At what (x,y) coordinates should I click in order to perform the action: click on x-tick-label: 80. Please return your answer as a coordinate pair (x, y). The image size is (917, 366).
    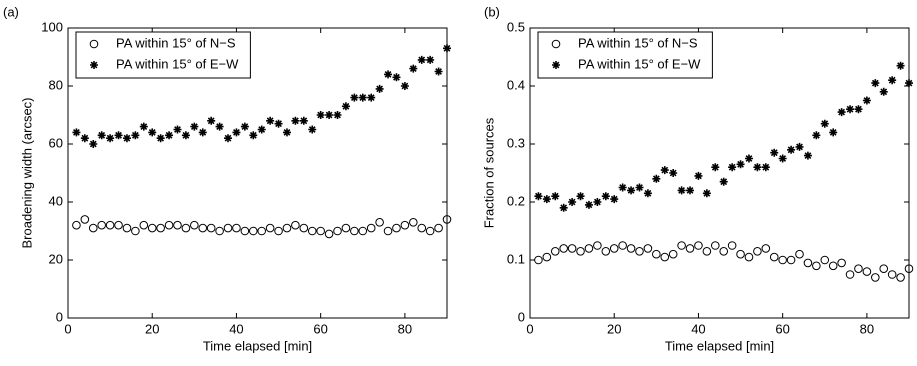
    Looking at the image, I should click on (867, 328).